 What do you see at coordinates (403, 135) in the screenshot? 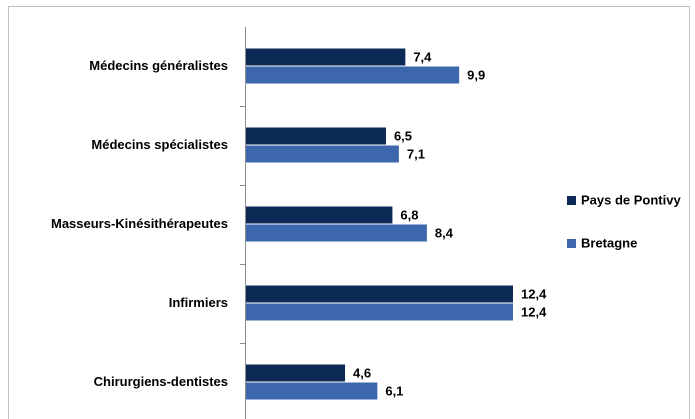
I see `value-label: 6,5` at bounding box center [403, 135].